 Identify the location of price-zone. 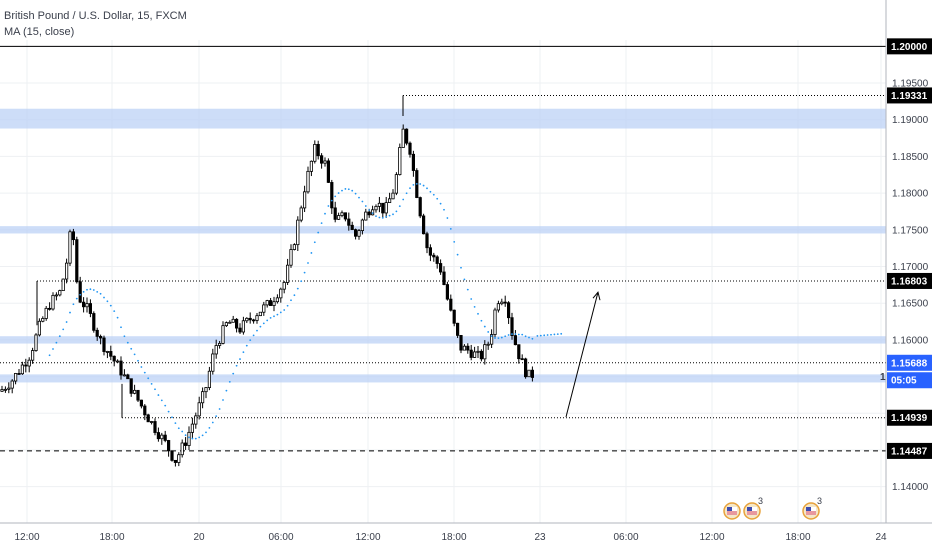
(443, 118).